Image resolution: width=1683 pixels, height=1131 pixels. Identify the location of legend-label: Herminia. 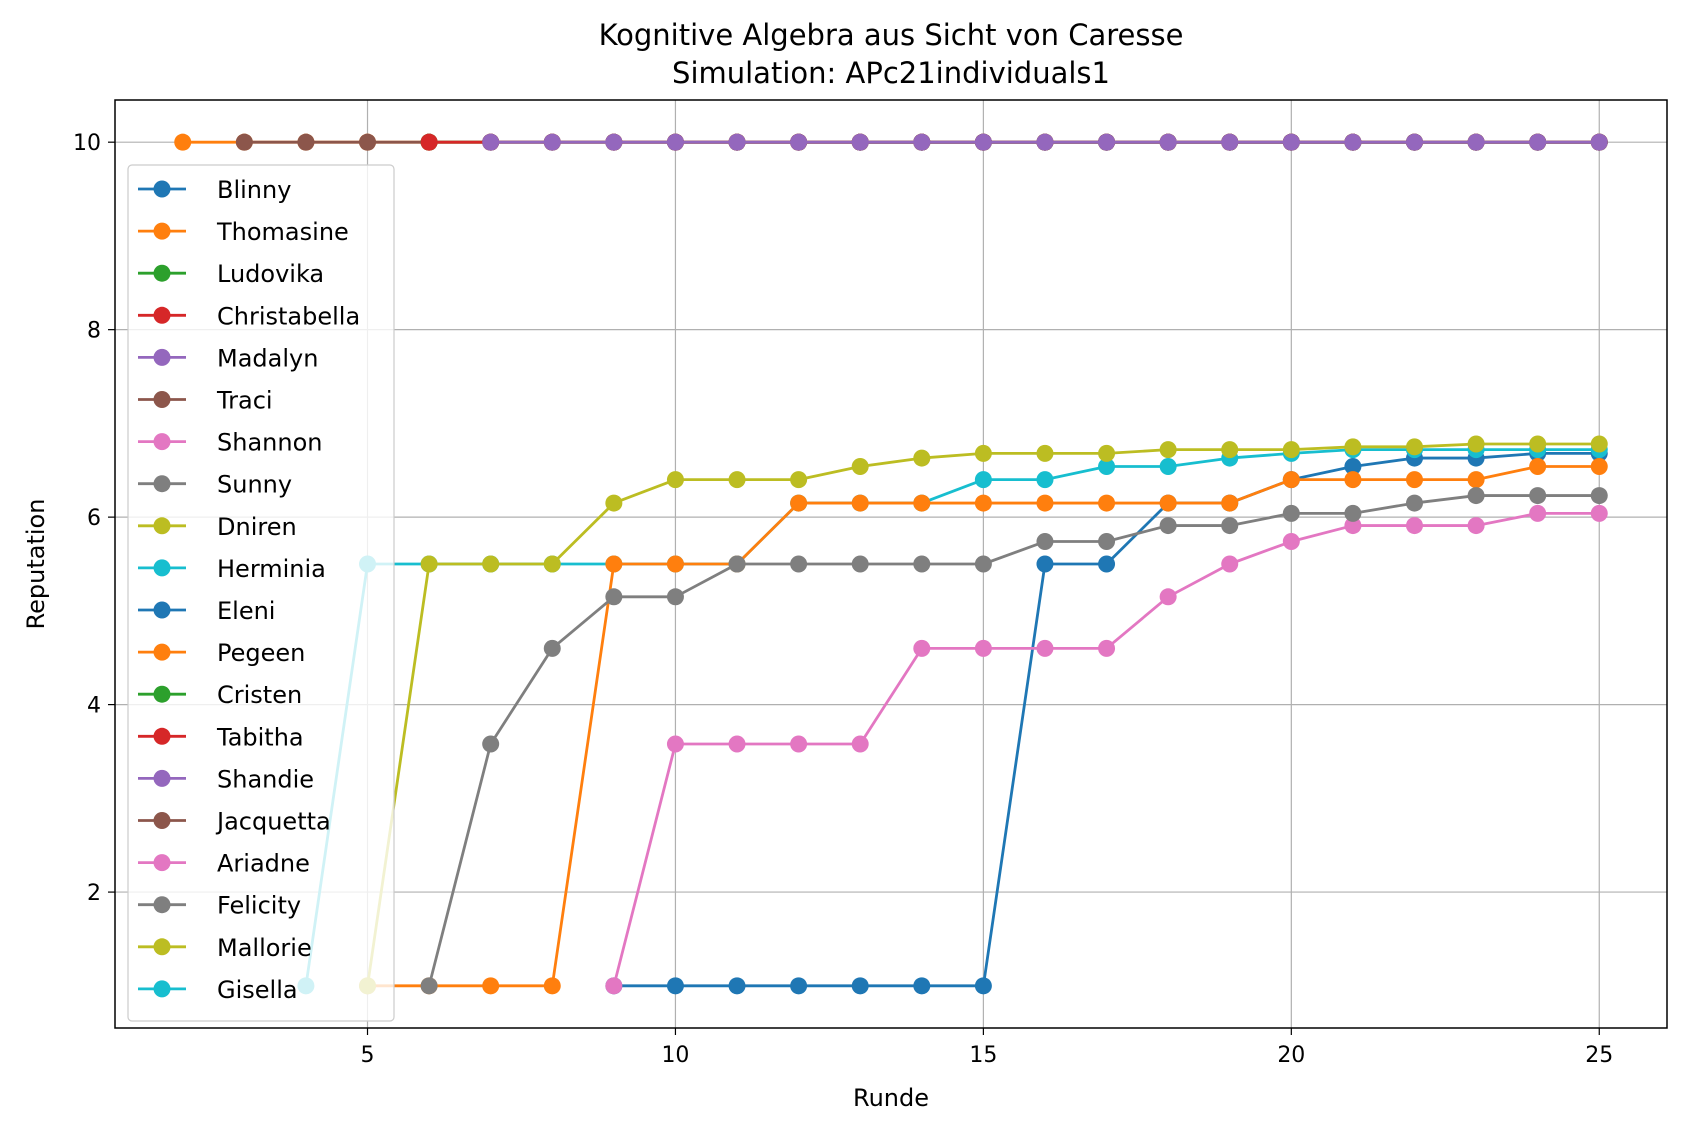
(271, 569).